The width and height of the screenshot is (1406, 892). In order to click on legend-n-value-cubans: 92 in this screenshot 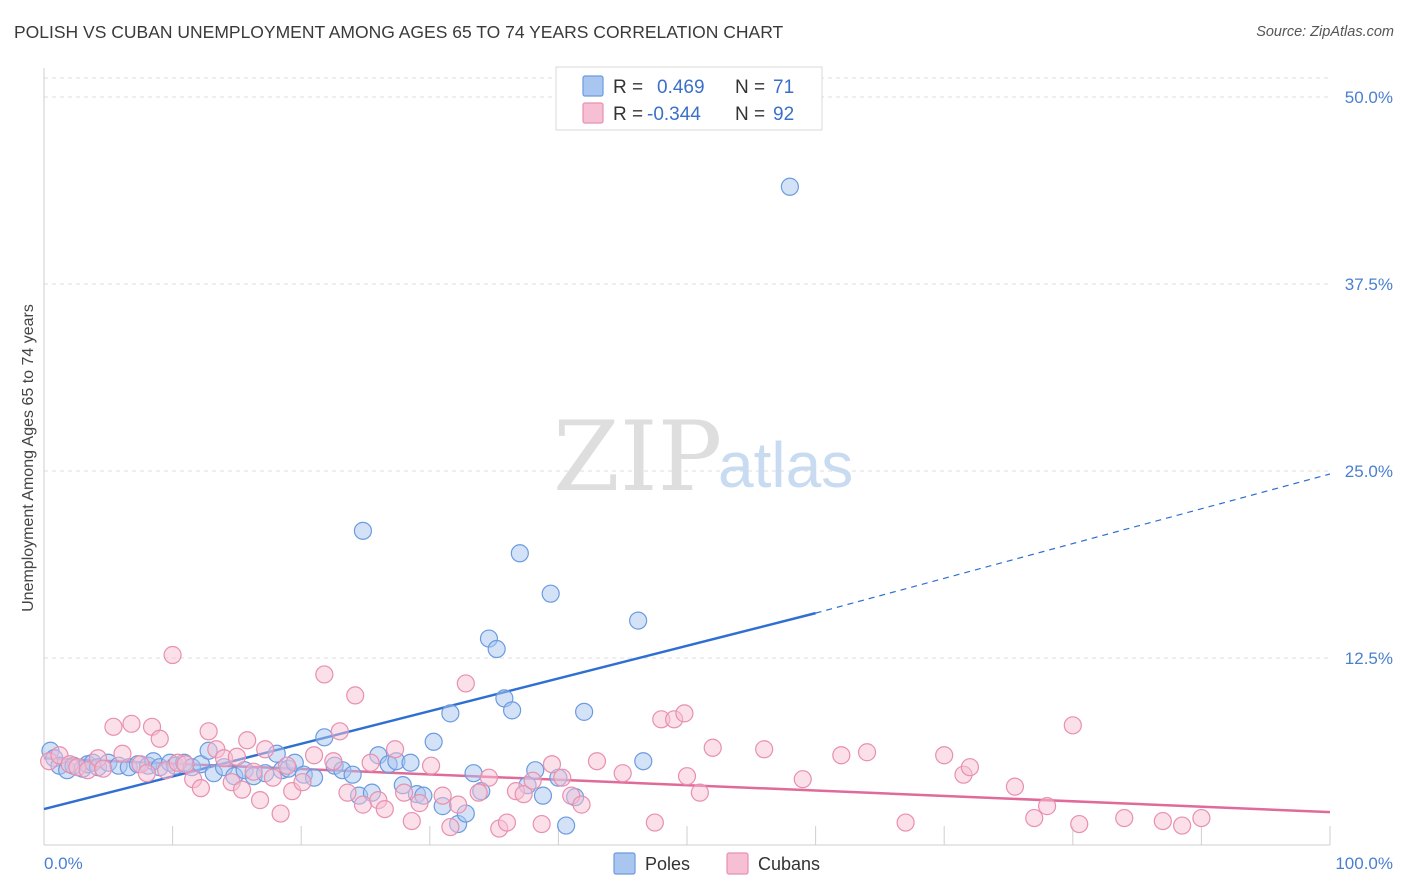, I will do `click(783, 114)`.